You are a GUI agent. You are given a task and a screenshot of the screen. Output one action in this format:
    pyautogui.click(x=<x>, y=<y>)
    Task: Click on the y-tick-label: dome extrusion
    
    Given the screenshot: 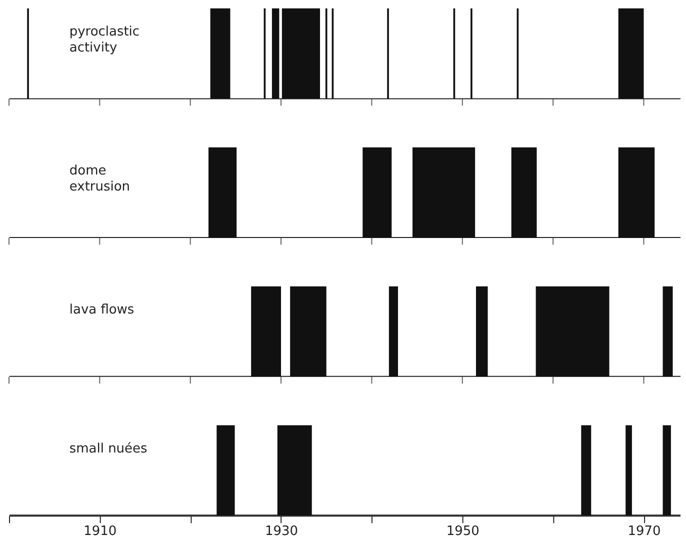 What is the action you would take?
    pyautogui.click(x=99, y=179)
    